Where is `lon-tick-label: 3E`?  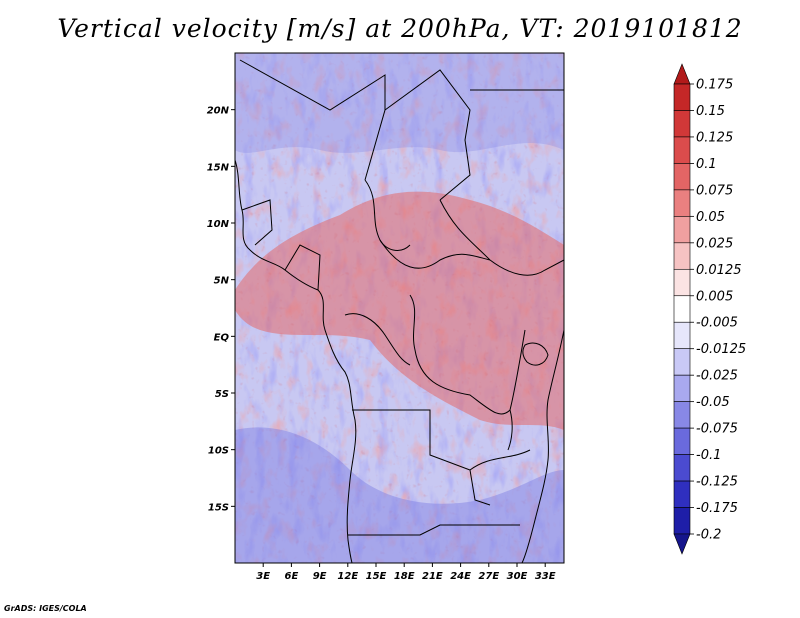
lon-tick-label: 3E is located at coordinates (263, 576).